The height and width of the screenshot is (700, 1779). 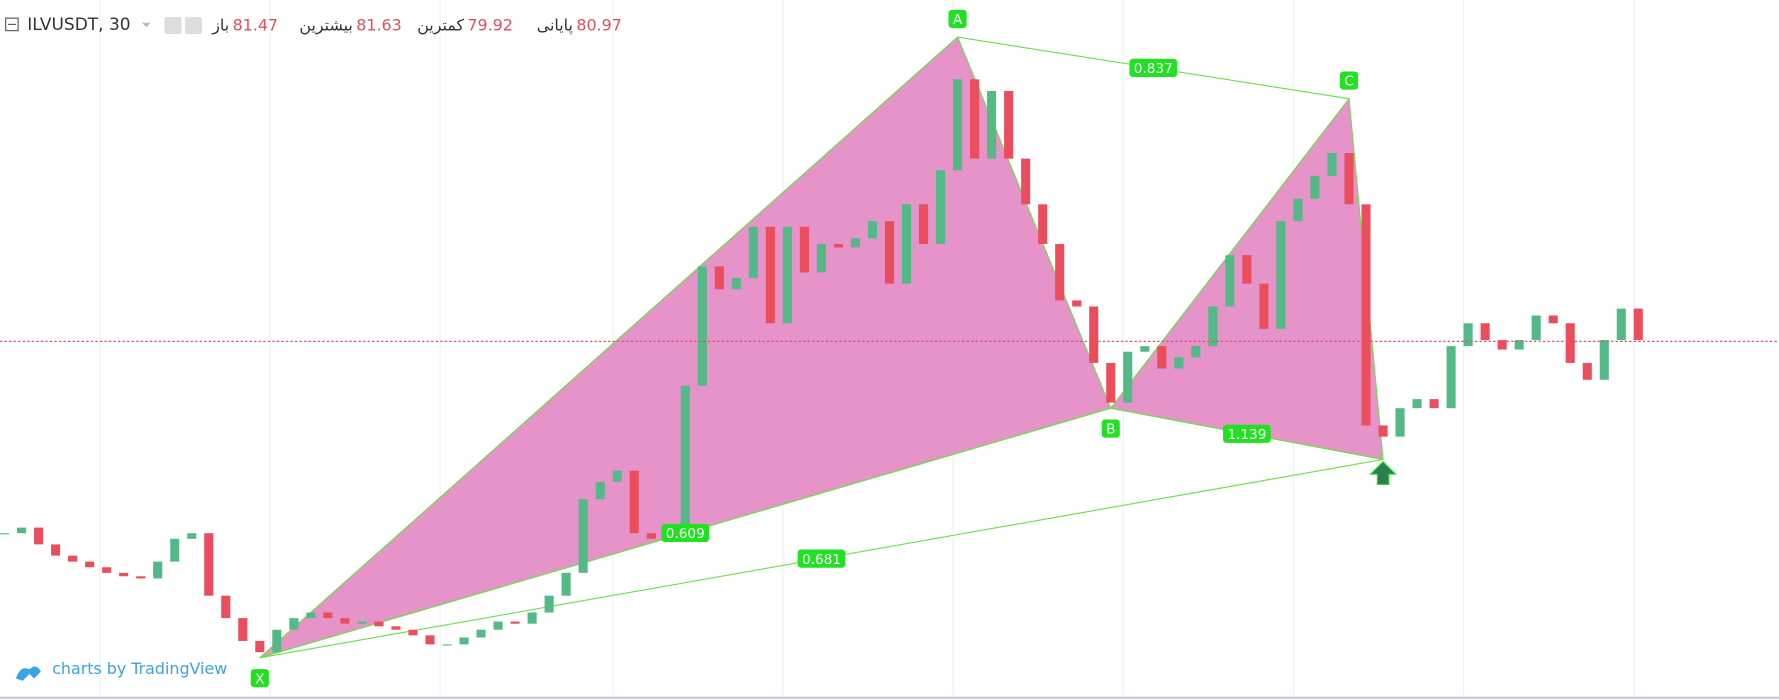 I want to click on watermark-logo, so click(x=28, y=673).